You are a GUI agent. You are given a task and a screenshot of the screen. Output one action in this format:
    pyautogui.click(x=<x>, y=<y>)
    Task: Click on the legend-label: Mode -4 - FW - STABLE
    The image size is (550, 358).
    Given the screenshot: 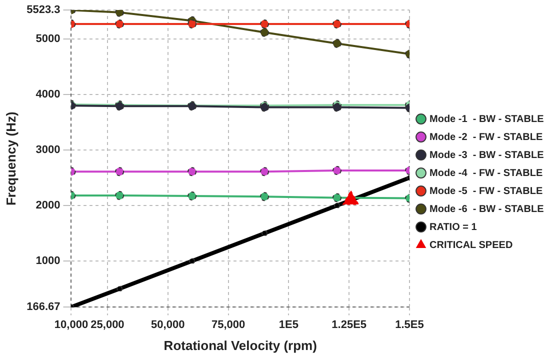 What is the action you would take?
    pyautogui.click(x=486, y=173)
    